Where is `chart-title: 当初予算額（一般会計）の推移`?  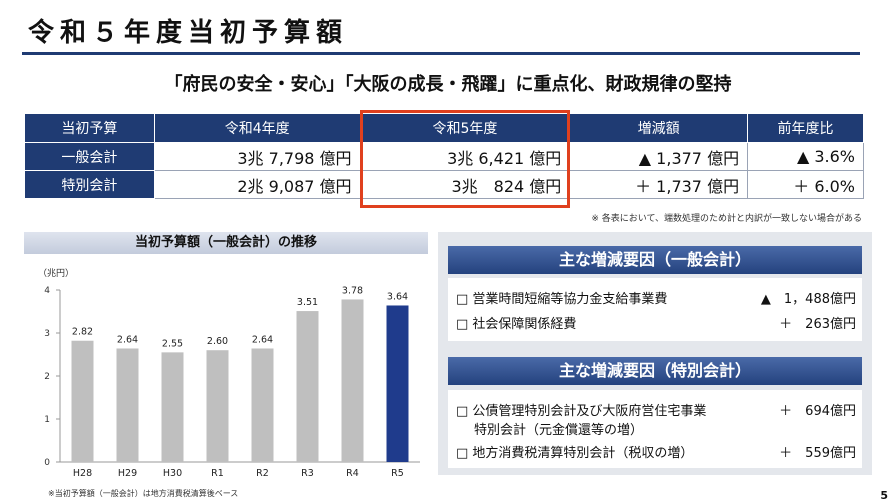
chart-title: 当初予算額（一般会計）の推移 is located at coordinates (226, 243).